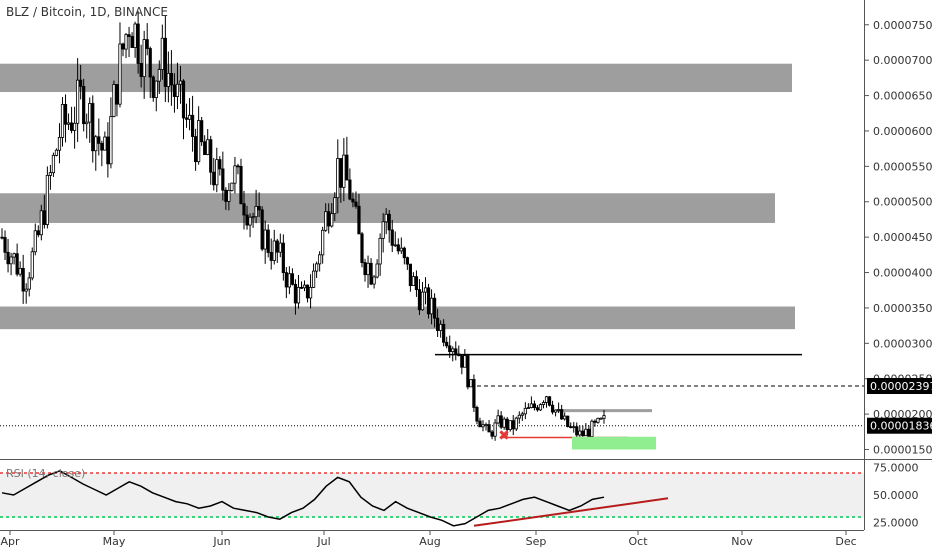  Describe the element at coordinates (397, 318) in the screenshot. I see `resistance-zone` at that location.